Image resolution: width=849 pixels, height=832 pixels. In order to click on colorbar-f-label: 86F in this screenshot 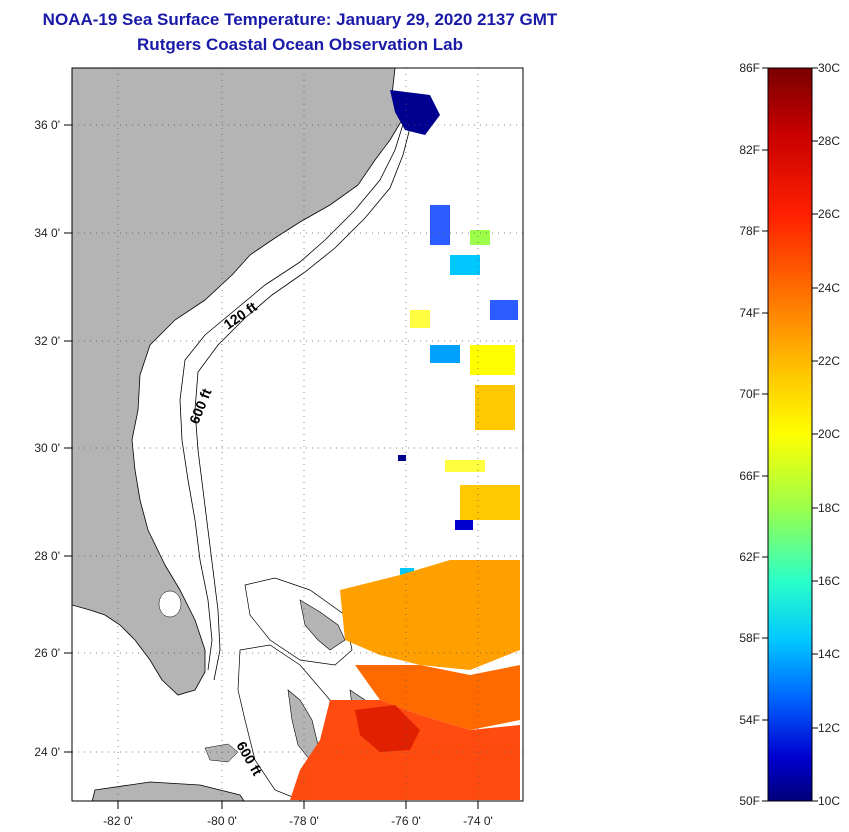, I will do `click(749, 68)`.